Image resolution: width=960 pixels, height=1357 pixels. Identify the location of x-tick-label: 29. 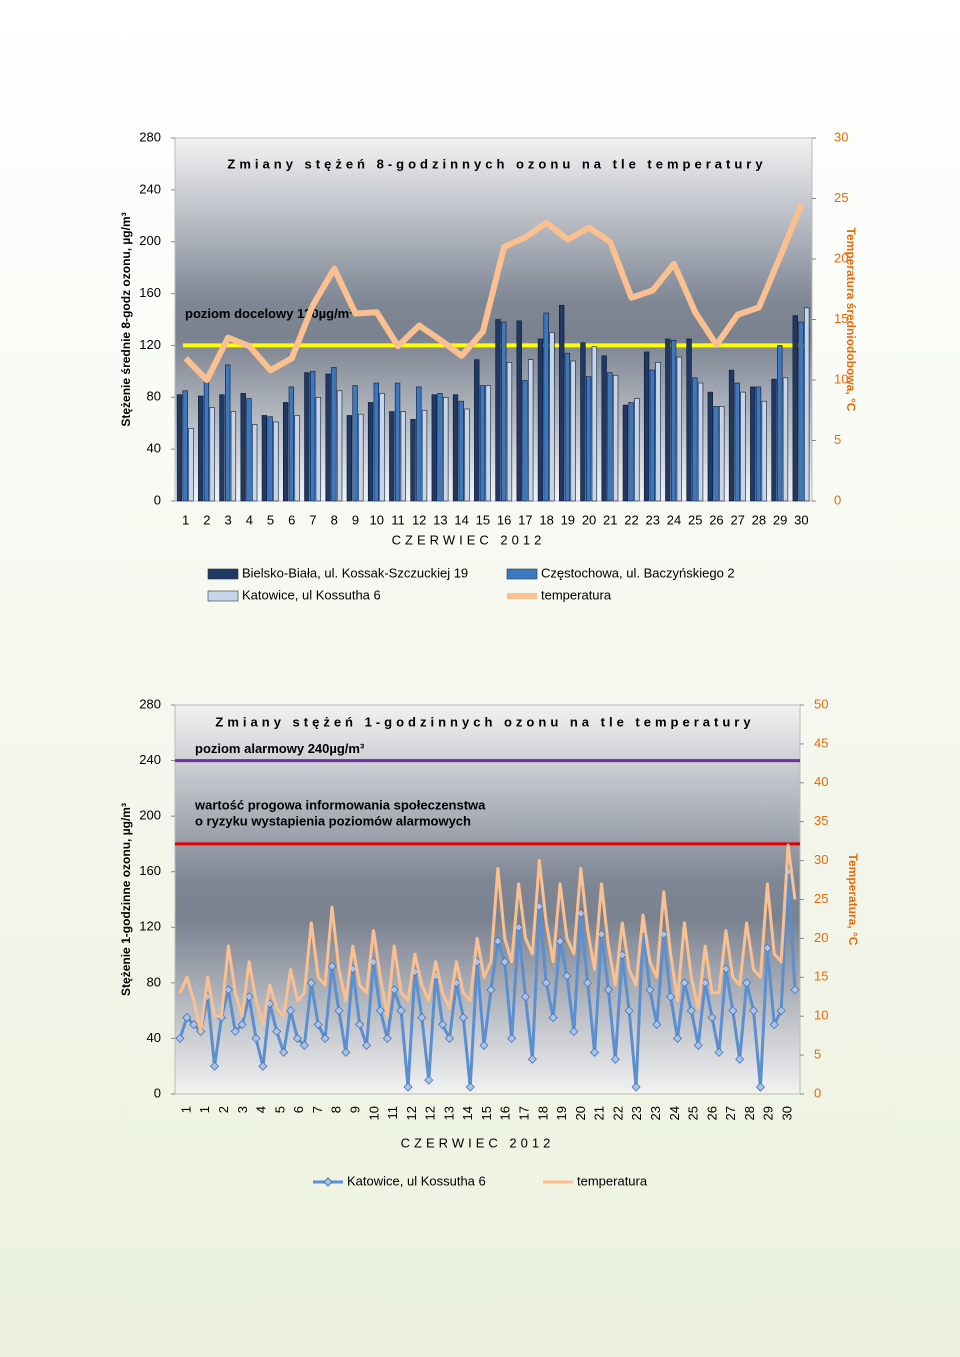
(780, 519).